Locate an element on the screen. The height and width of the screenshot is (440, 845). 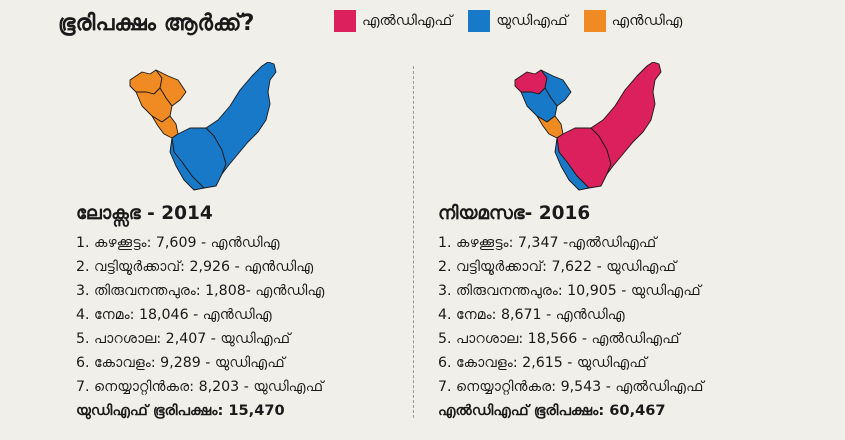
lok-sabha-heading: ലോക്സഭ - 2014 is located at coordinates (144, 213).